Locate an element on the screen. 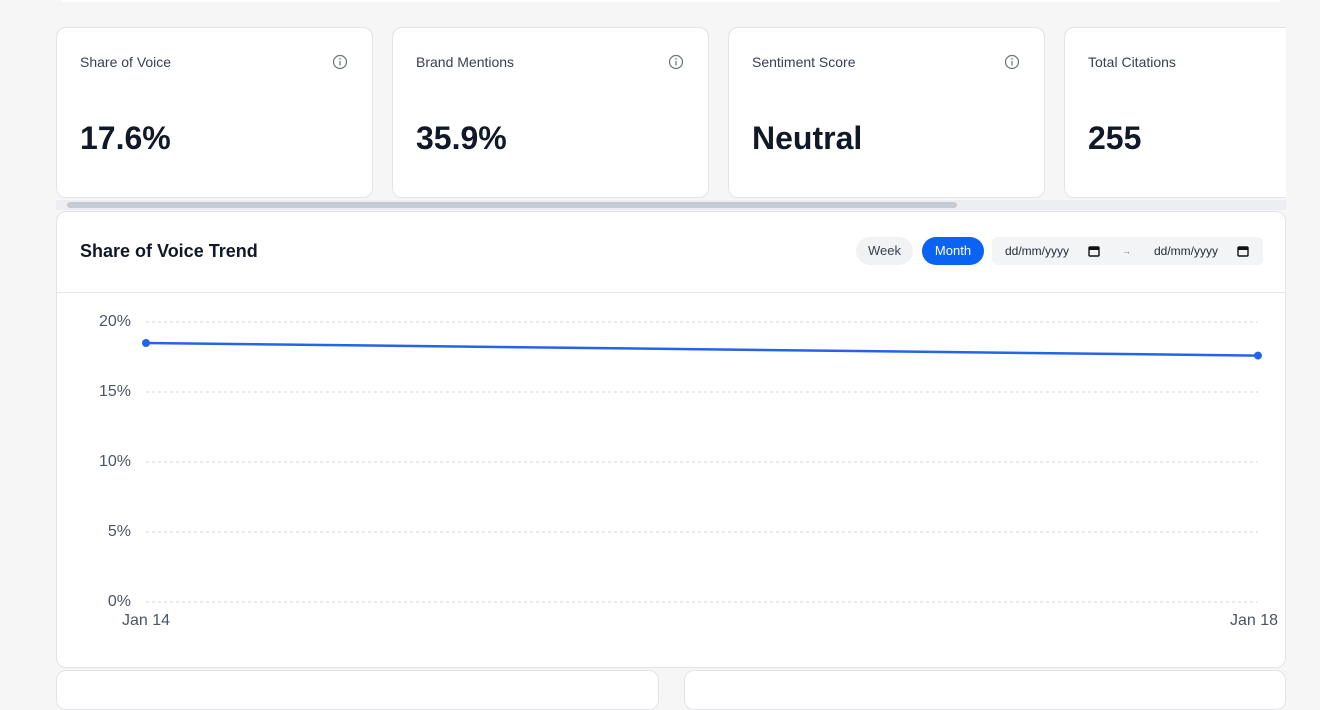 This screenshot has height=710, width=1320. y-tick-label: 0% is located at coordinates (119, 601).